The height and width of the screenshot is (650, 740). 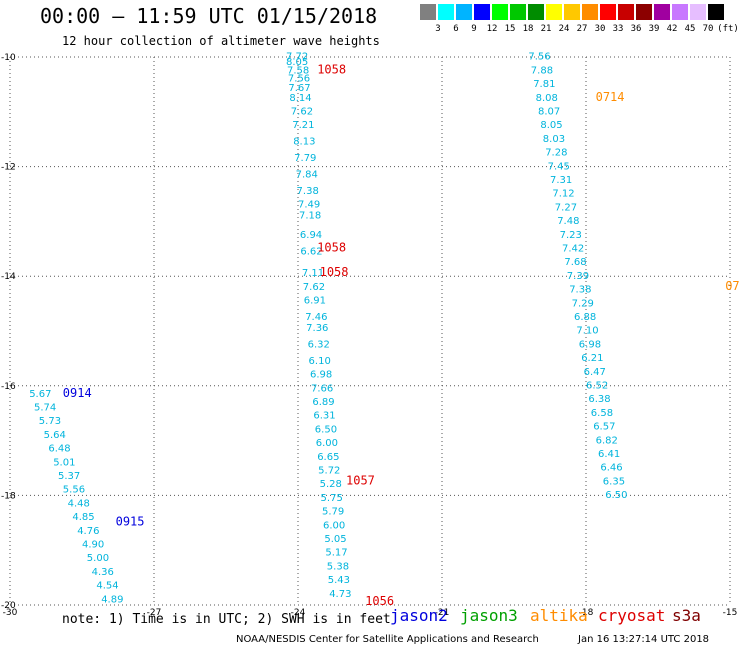 I want to click on x-tick-label: -21, so click(x=442, y=613).